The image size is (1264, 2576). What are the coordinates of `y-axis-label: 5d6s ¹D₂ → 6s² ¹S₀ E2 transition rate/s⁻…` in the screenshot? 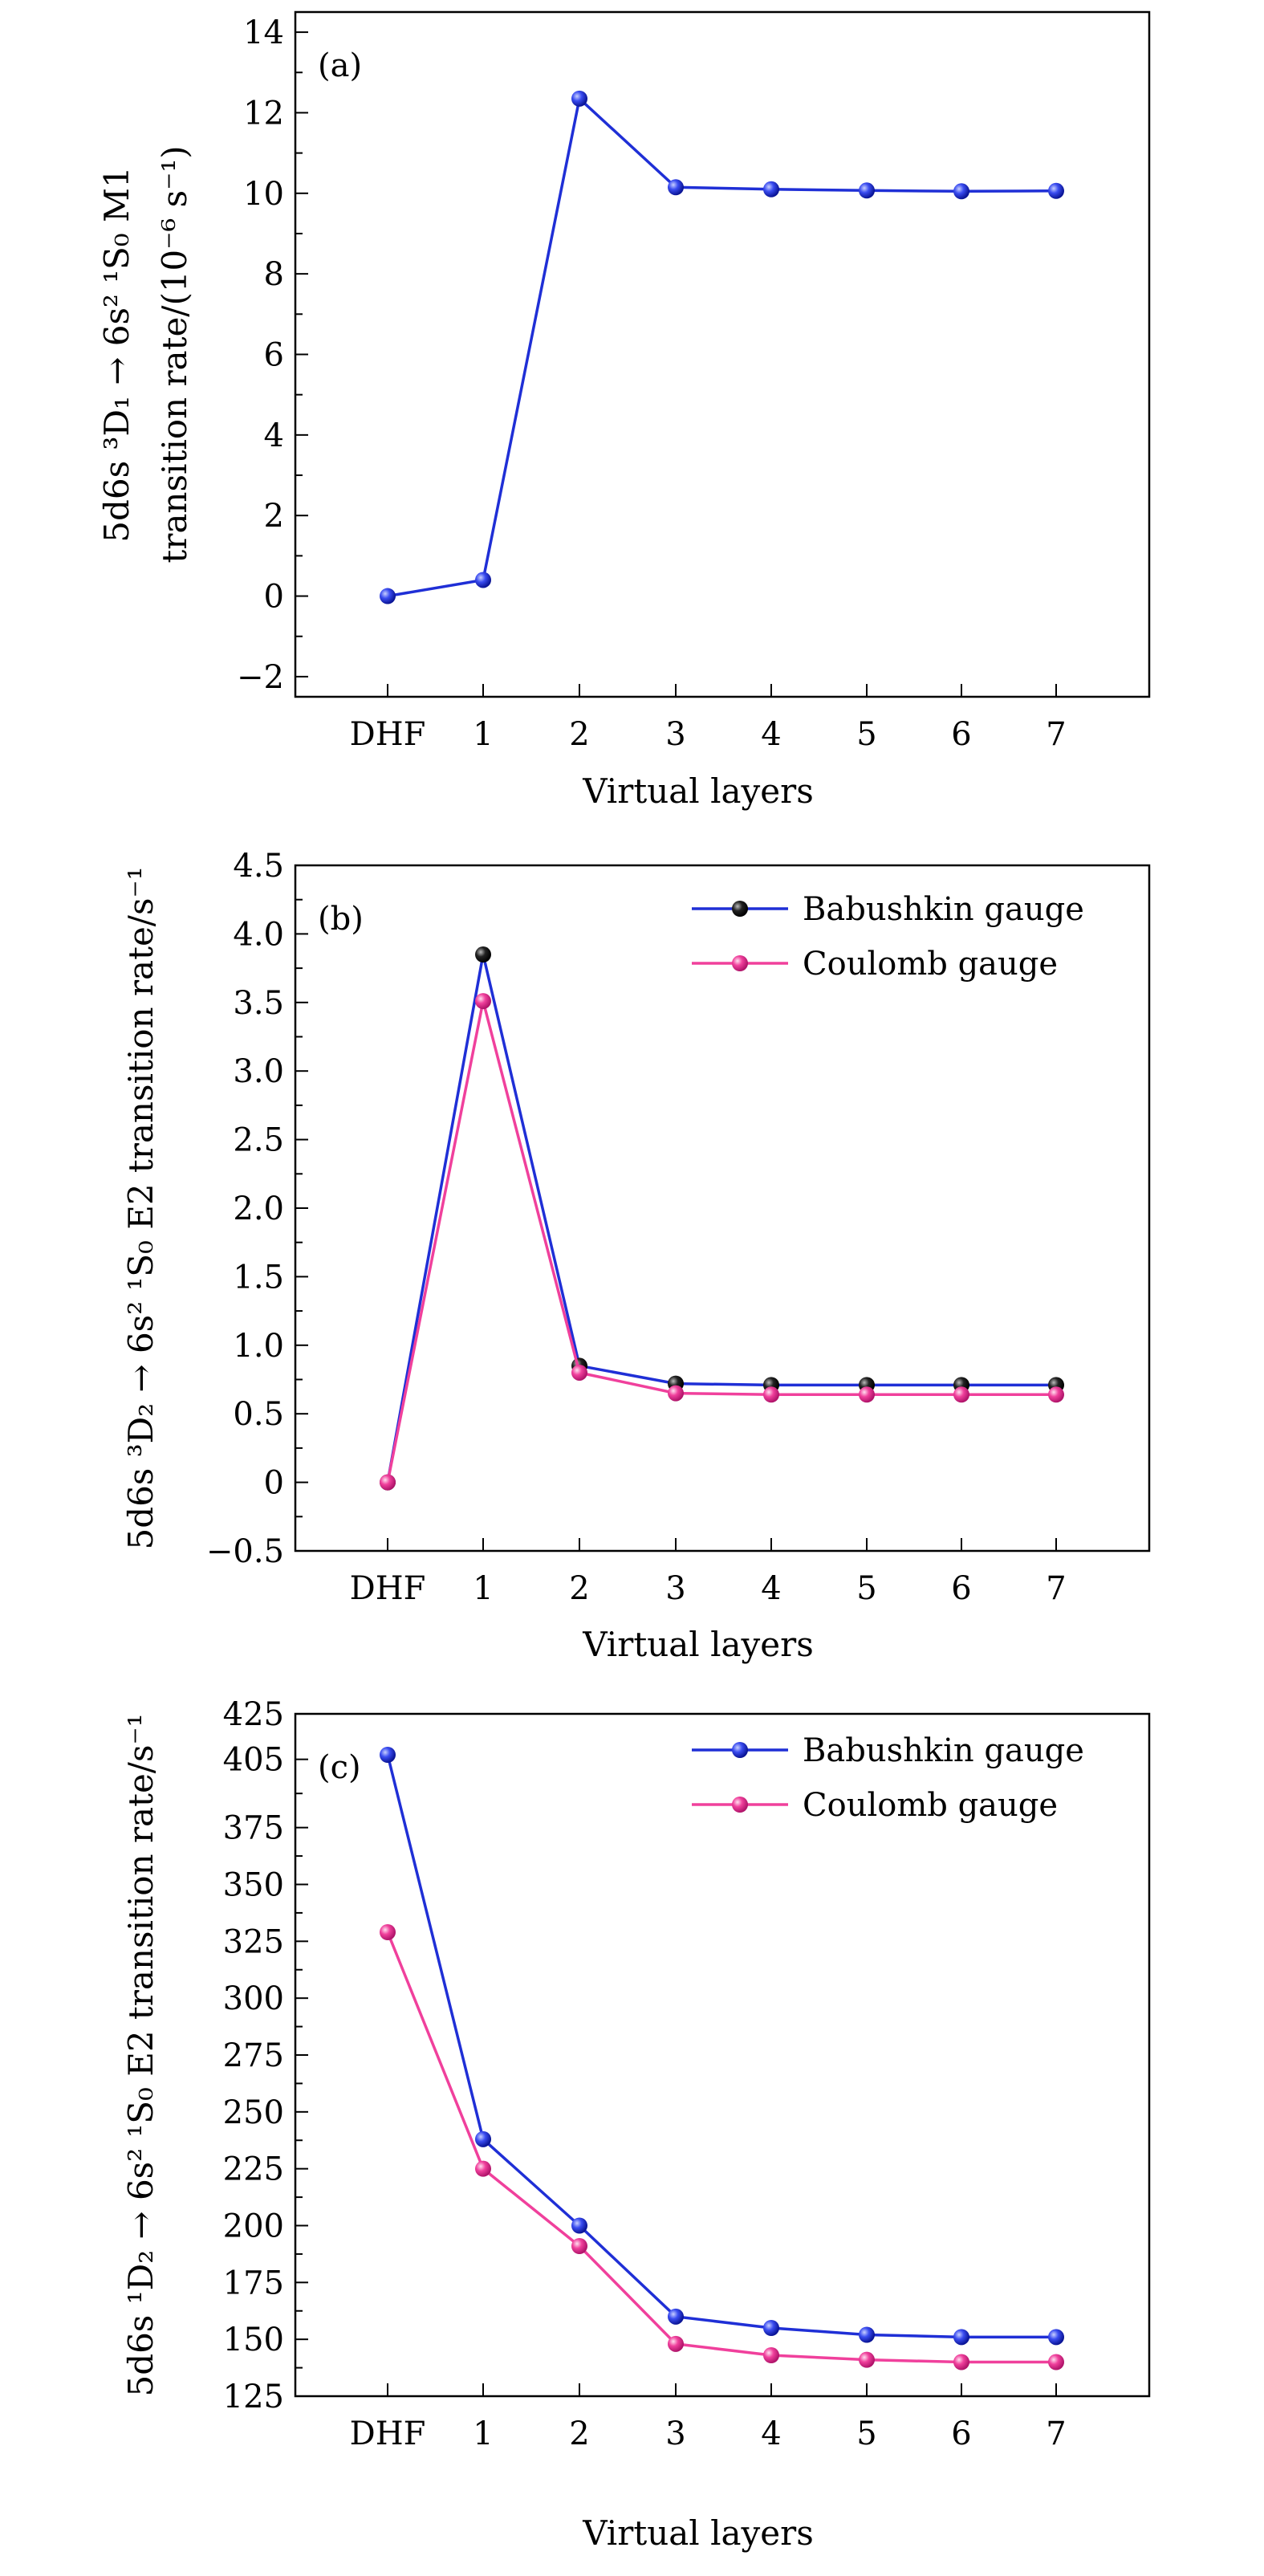 It's located at (141, 2054).